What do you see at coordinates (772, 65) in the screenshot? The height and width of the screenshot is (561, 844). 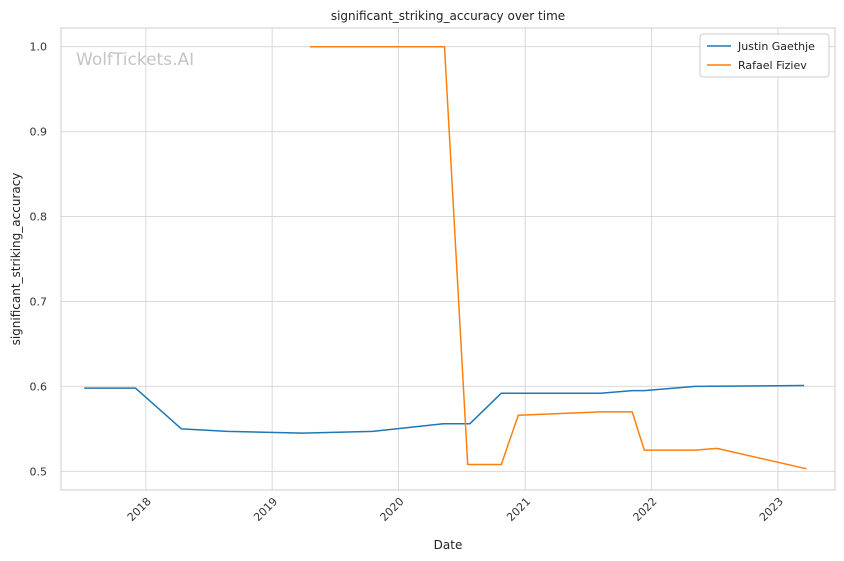 I see `legend-label-rafael-fiziev: Rafael Fiziev` at bounding box center [772, 65].